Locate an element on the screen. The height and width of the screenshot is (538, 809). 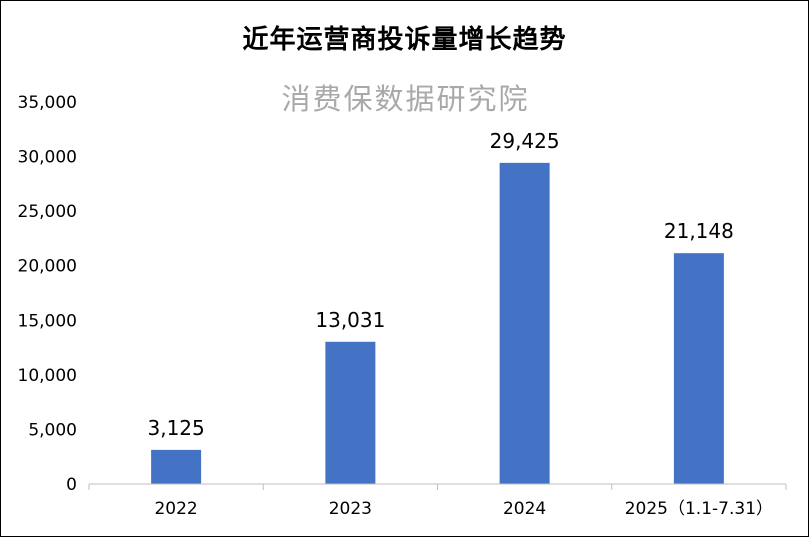
x-tick-label: 2022 is located at coordinates (175, 509).